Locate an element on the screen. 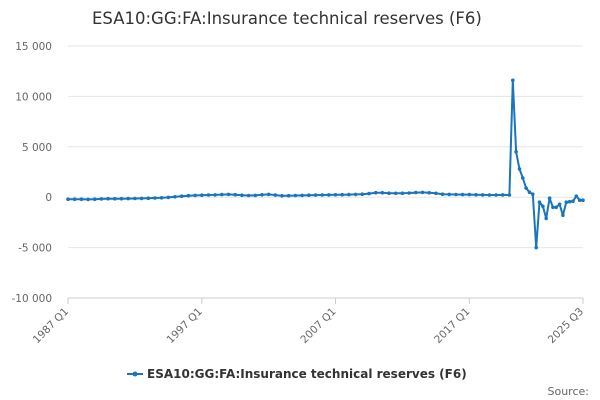 The width and height of the screenshot is (600, 400). x-tick-label: 1997 Q1 is located at coordinates (185, 326).